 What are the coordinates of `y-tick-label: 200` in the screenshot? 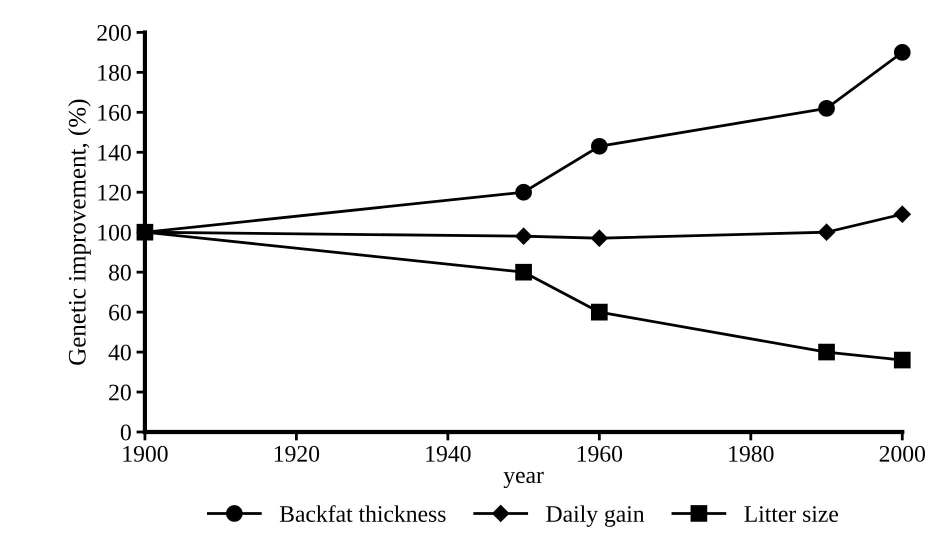 It's located at (114, 32).